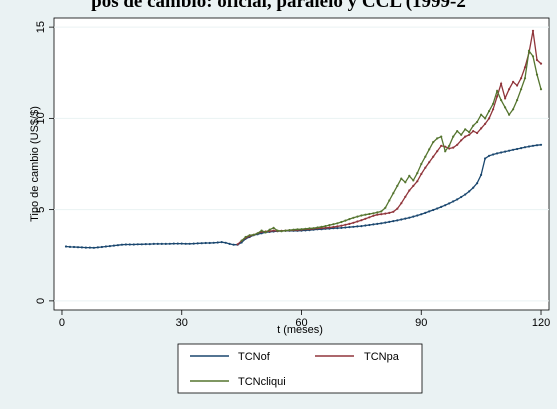 The width and height of the screenshot is (557, 409). Describe the element at coordinates (304, 319) in the screenshot. I see `x-axis: 0 30 60 90 120` at that location.